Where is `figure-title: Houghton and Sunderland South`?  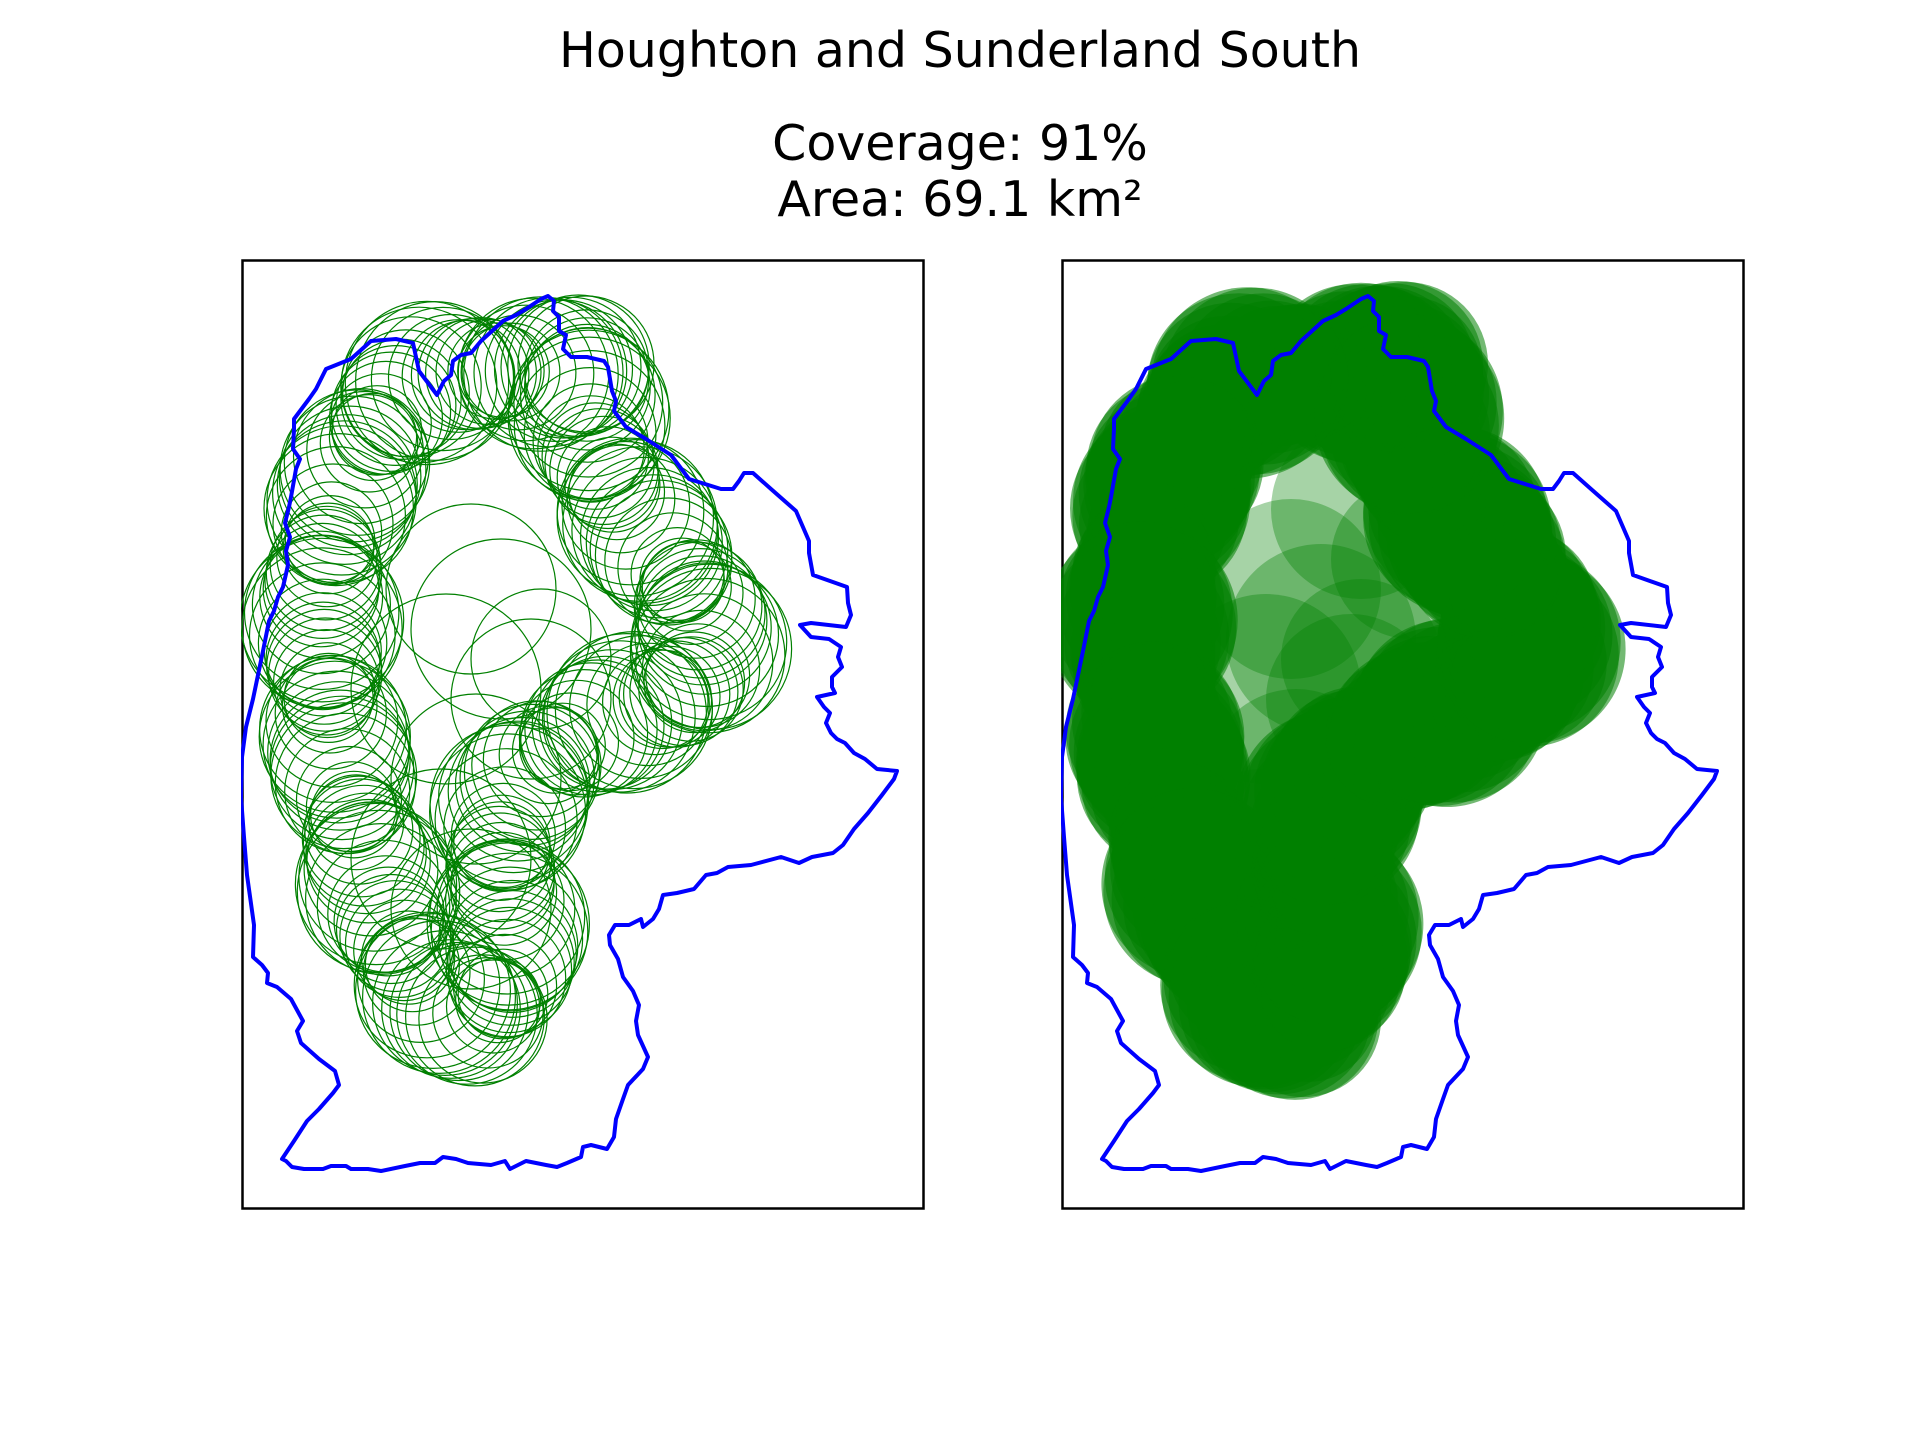 figure-title: Houghton and Sunderland South is located at coordinates (960, 50).